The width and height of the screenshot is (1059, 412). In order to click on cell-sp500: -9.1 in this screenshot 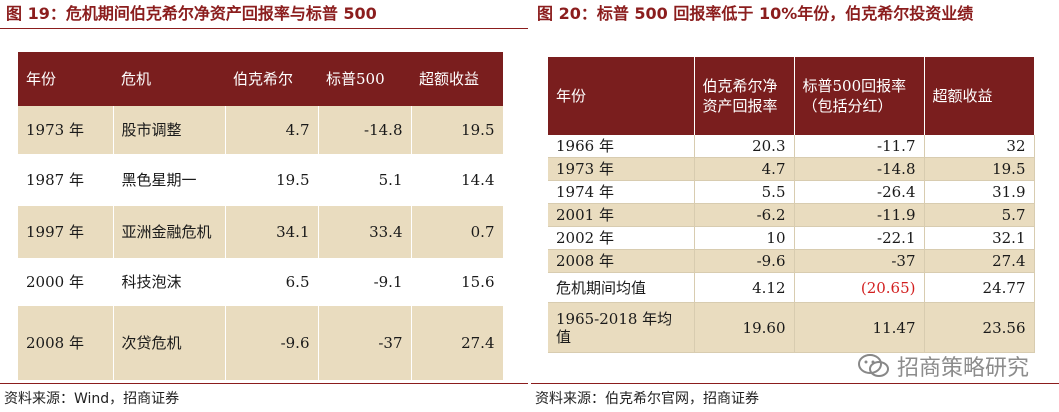, I will do `click(365, 282)`.